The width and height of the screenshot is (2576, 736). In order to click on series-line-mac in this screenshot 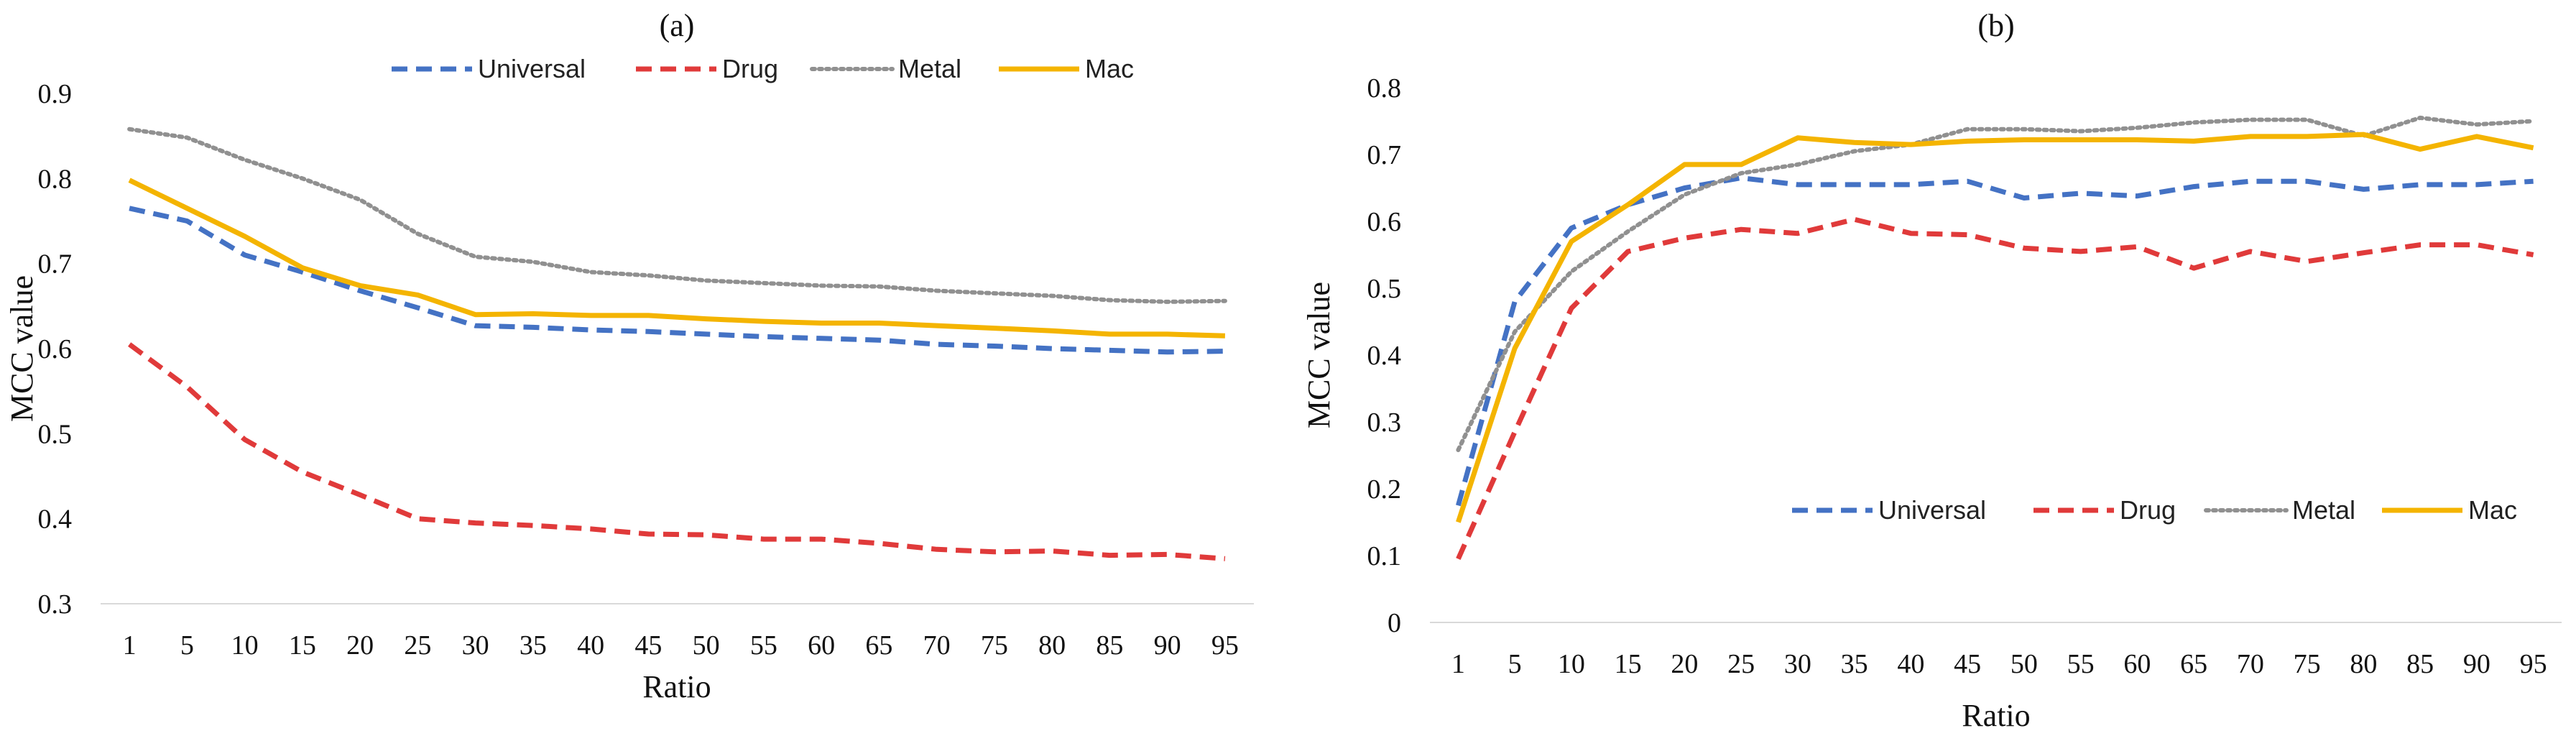, I will do `click(677, 258)`.